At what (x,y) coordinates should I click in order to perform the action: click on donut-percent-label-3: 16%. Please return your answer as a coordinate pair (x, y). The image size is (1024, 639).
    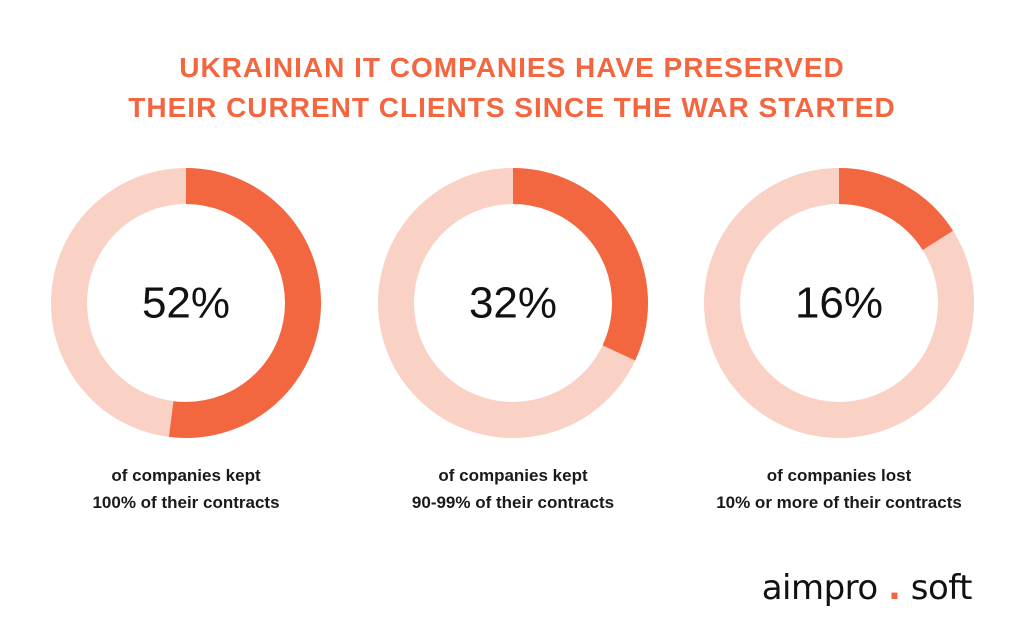
    Looking at the image, I should click on (839, 303).